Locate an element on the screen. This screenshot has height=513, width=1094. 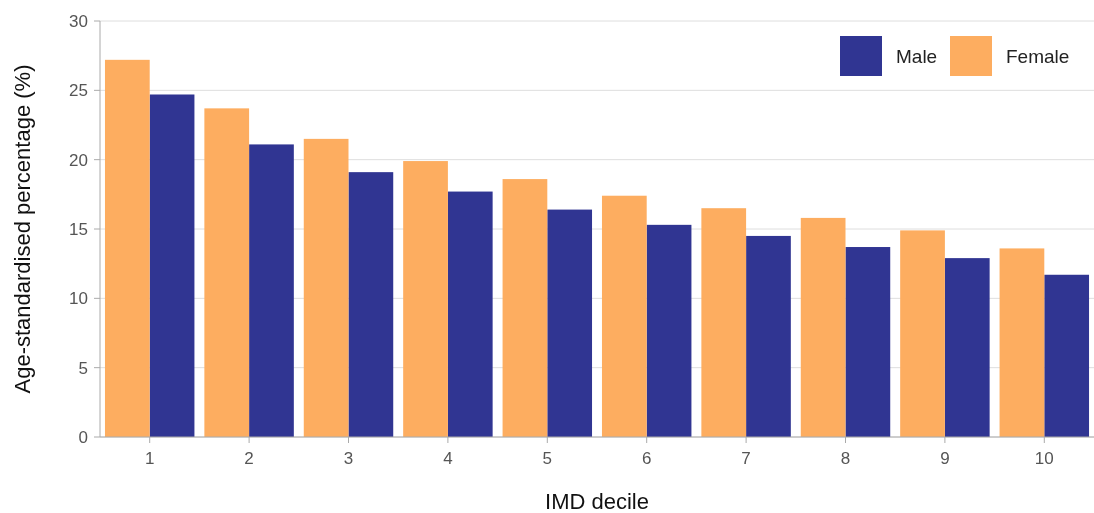
legend-label: Male is located at coordinates (917, 56).